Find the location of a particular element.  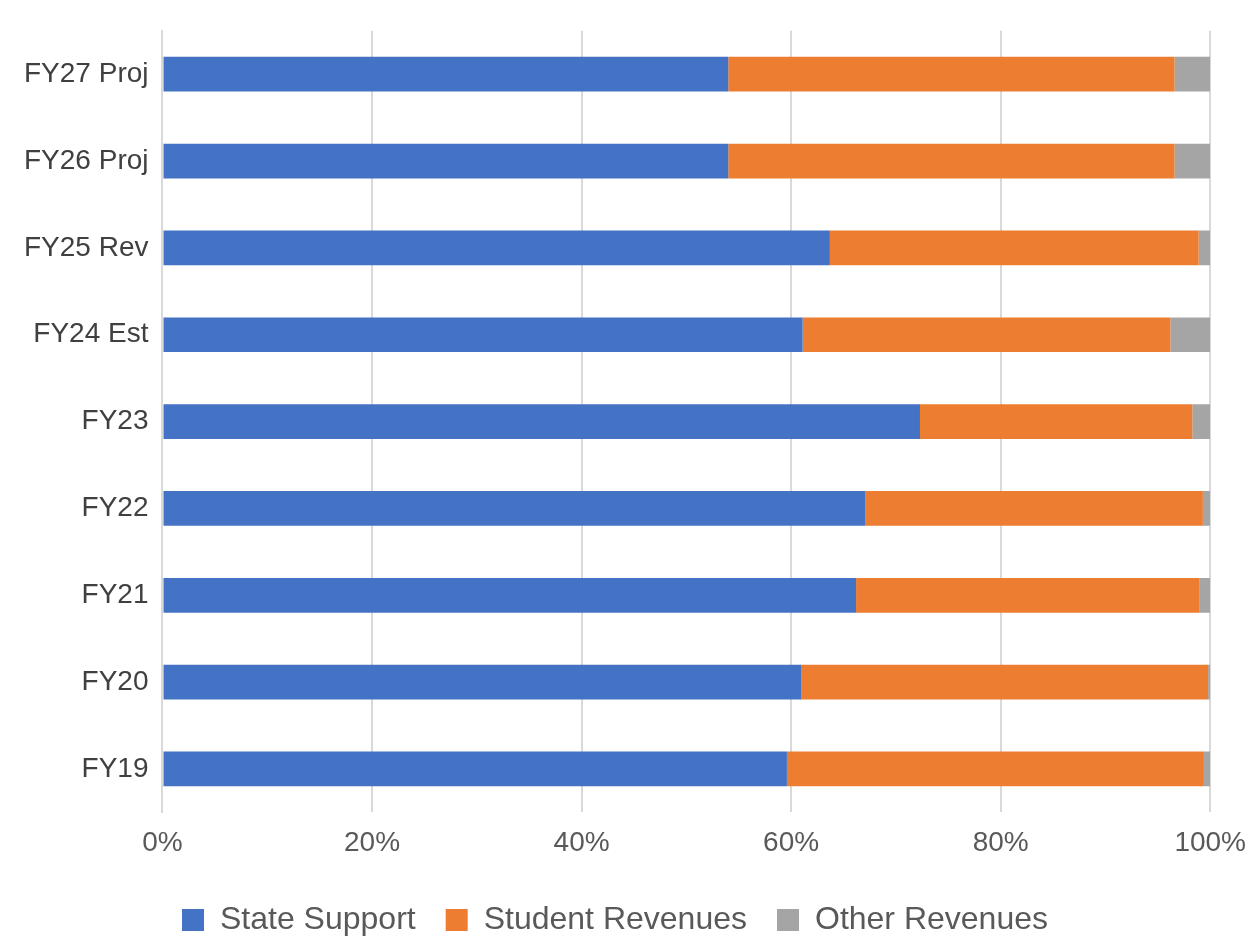

x-tick-label: 20% is located at coordinates (372, 841).